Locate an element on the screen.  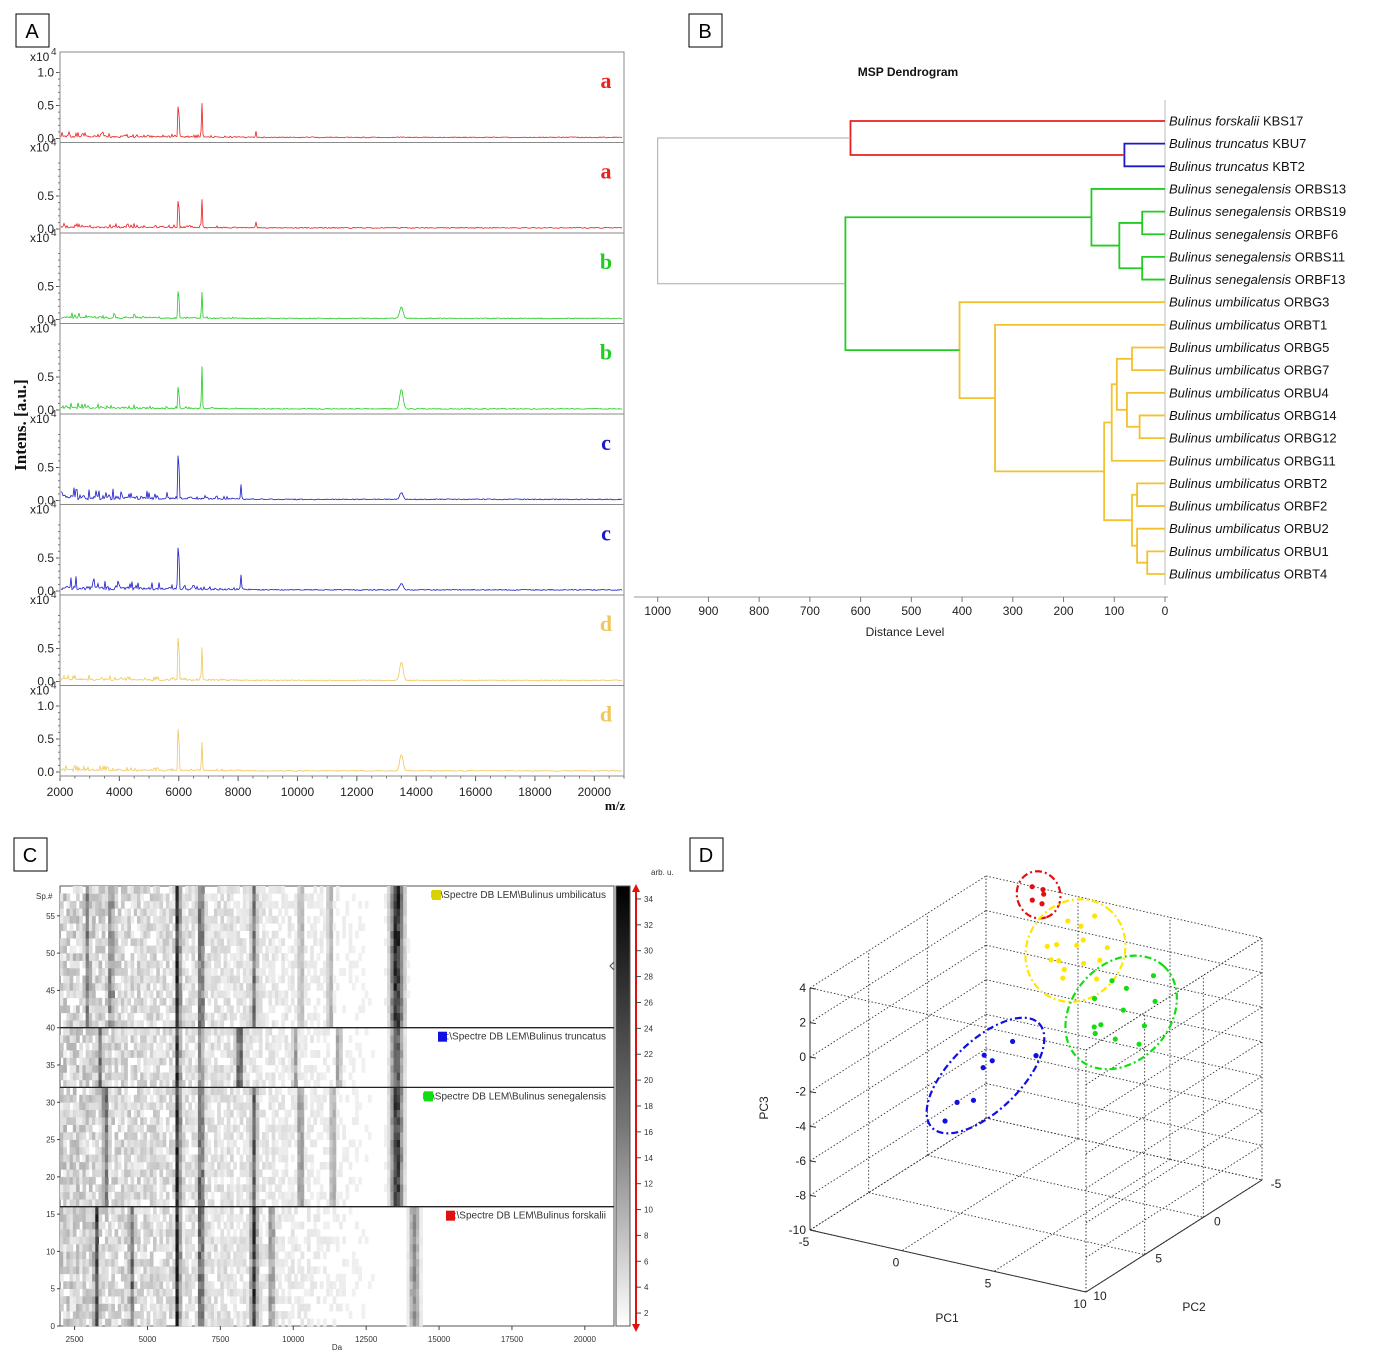
box-edge is located at coordinates (948, 1019).